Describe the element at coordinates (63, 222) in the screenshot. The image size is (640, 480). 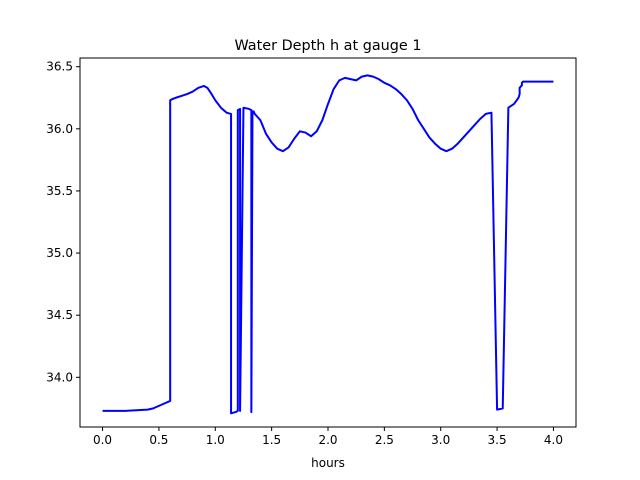
I see `y-axis: 34.0 34.5 35.0 35.5 36.0 36.5` at that location.